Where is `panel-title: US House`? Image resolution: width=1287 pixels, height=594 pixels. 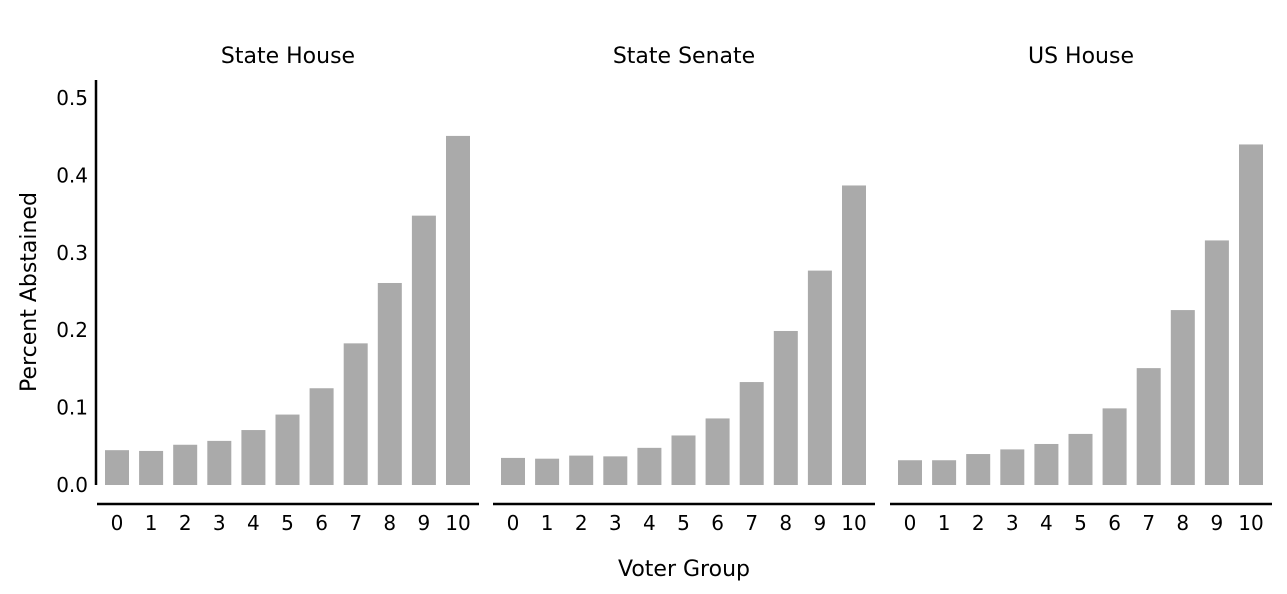
panel-title: US House is located at coordinates (1081, 56).